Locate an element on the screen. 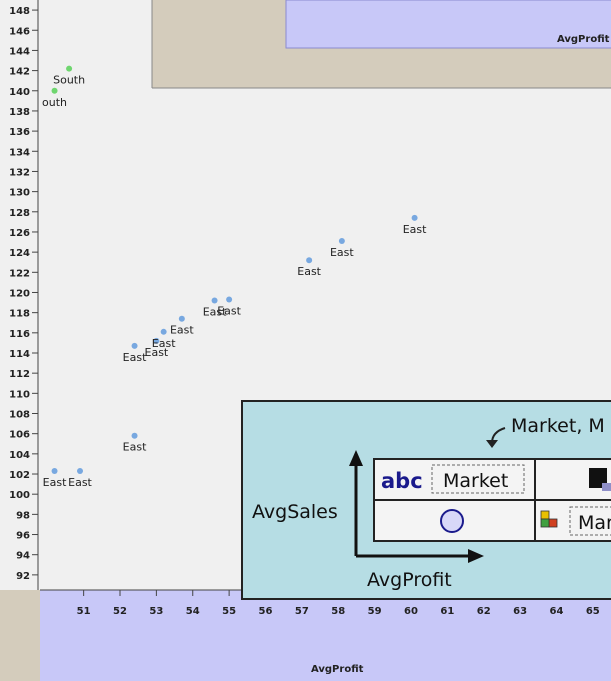 This screenshot has width=611, height=681. x-tick-label: 58 is located at coordinates (338, 611).